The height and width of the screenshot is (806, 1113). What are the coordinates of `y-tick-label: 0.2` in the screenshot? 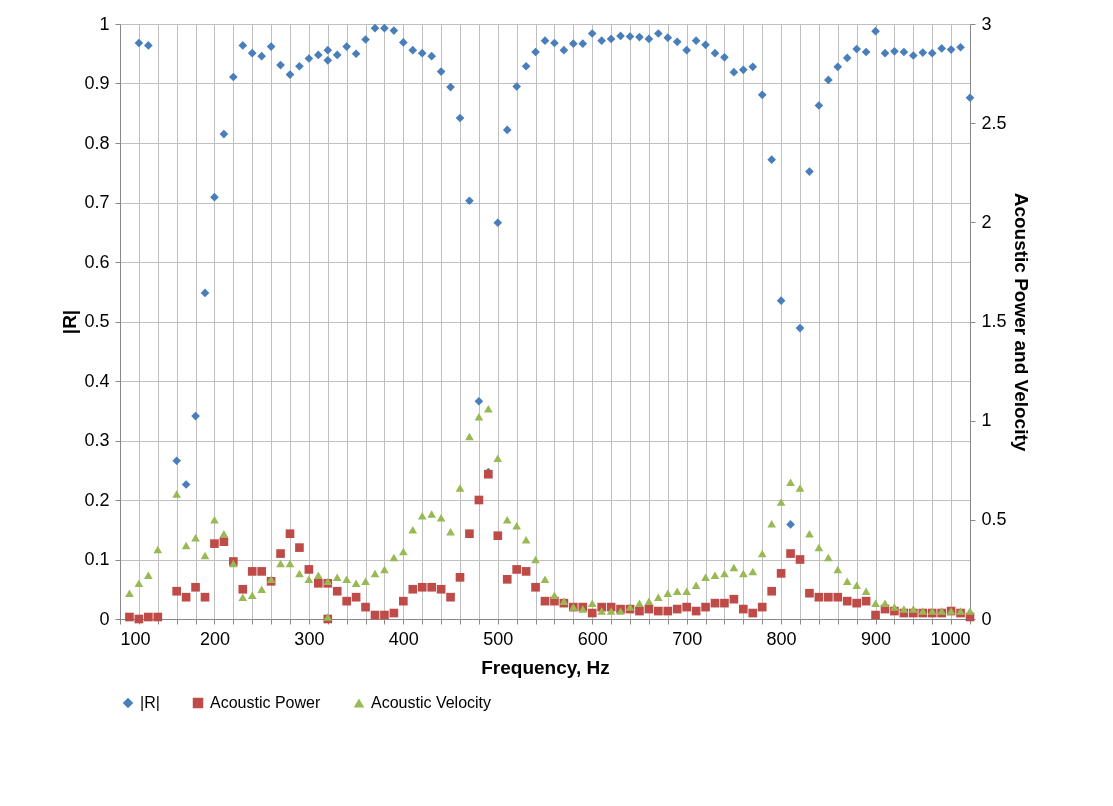 It's located at (97, 499).